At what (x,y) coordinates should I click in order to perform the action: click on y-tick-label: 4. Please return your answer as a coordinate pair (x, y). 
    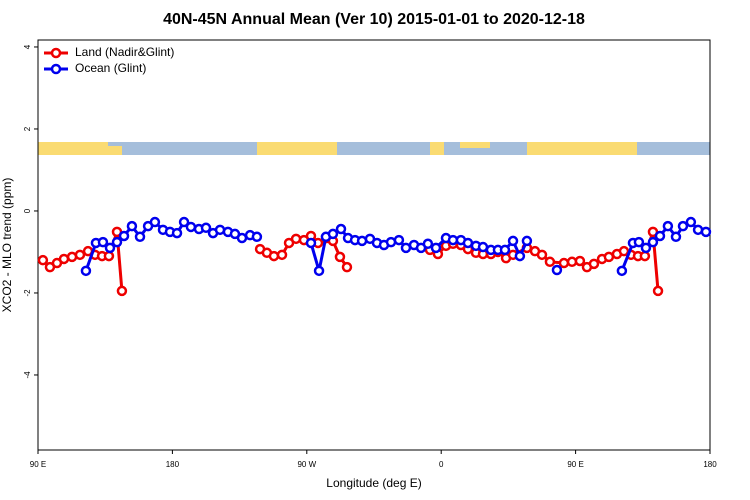
    Looking at the image, I should click on (27, 46).